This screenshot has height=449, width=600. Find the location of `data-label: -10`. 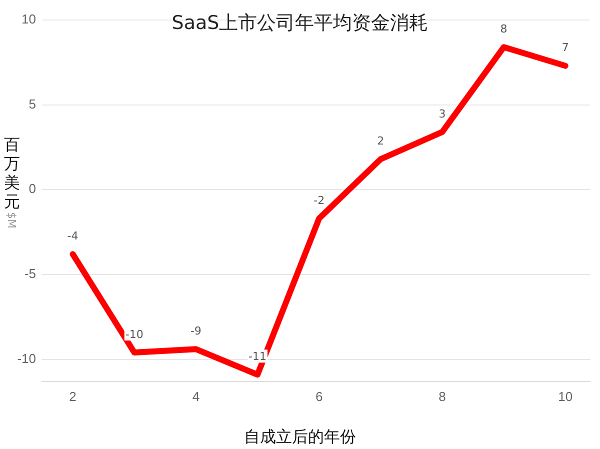

data-label: -10 is located at coordinates (134, 334).